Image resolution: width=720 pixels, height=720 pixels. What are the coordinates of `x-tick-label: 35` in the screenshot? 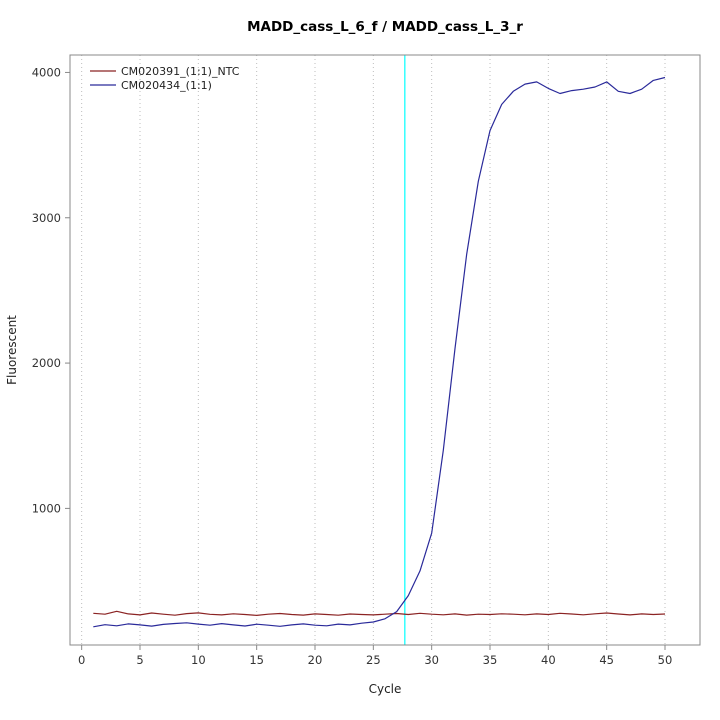 It's located at (490, 660).